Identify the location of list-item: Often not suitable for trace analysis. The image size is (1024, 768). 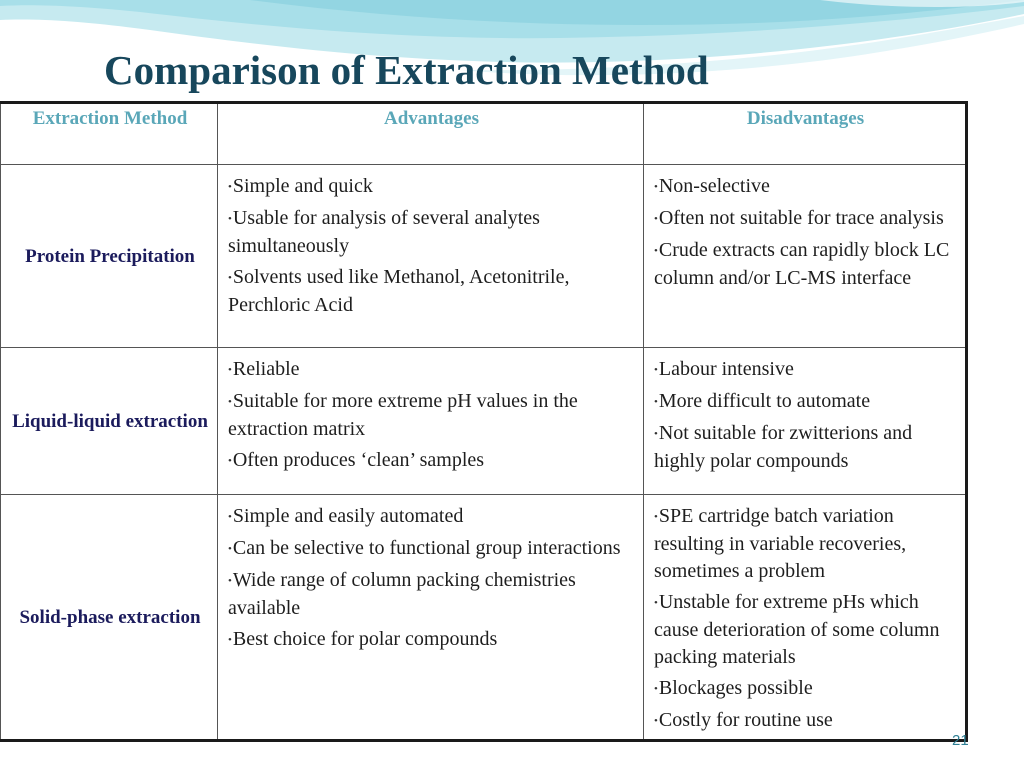
(805, 219).